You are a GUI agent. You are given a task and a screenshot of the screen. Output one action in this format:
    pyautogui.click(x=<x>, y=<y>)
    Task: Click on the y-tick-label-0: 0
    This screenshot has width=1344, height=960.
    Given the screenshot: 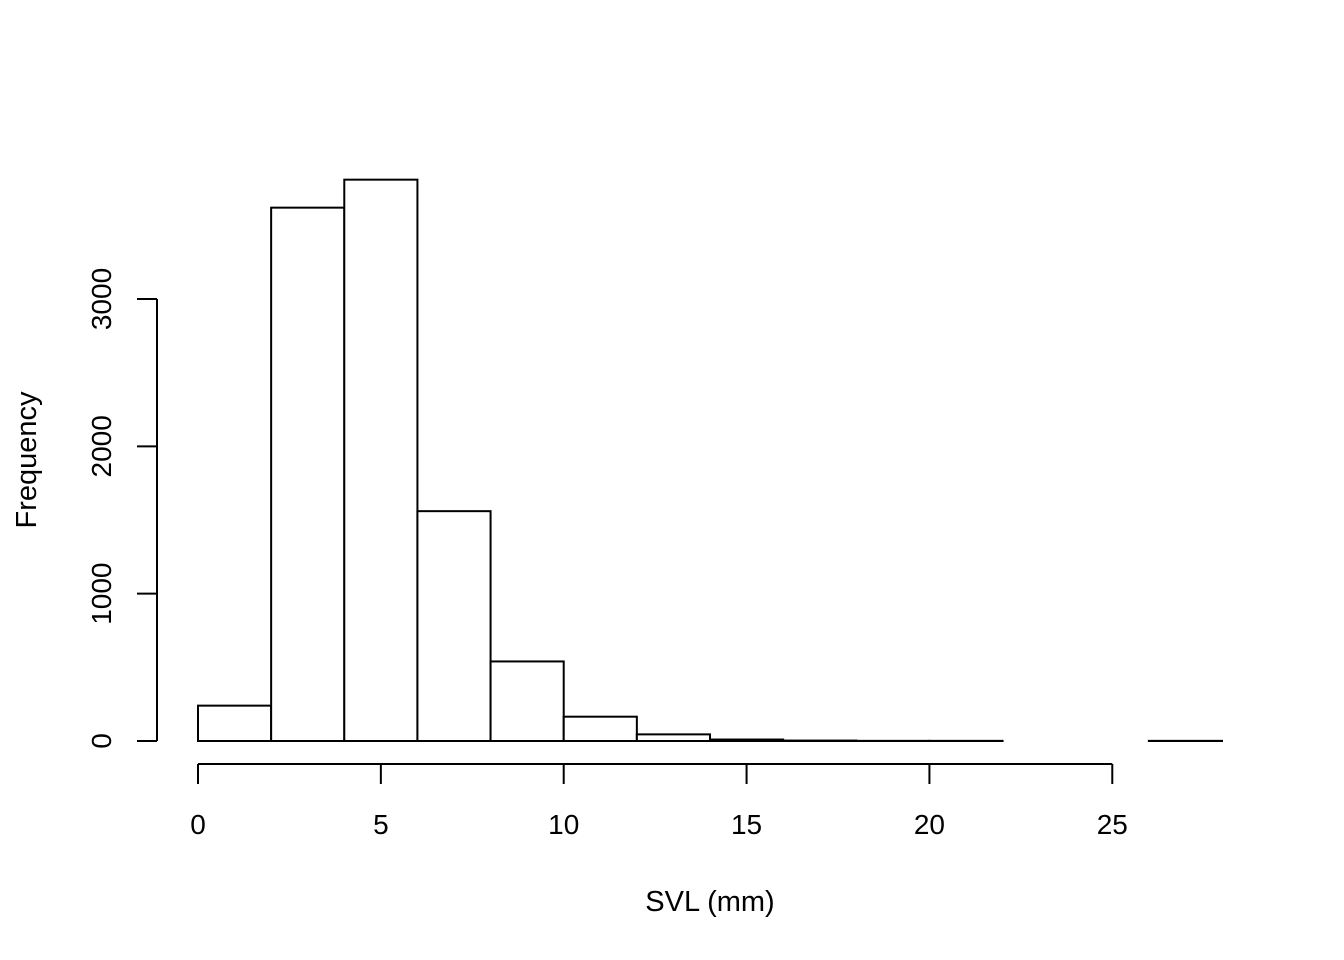 What is the action you would take?
    pyautogui.click(x=101, y=741)
    